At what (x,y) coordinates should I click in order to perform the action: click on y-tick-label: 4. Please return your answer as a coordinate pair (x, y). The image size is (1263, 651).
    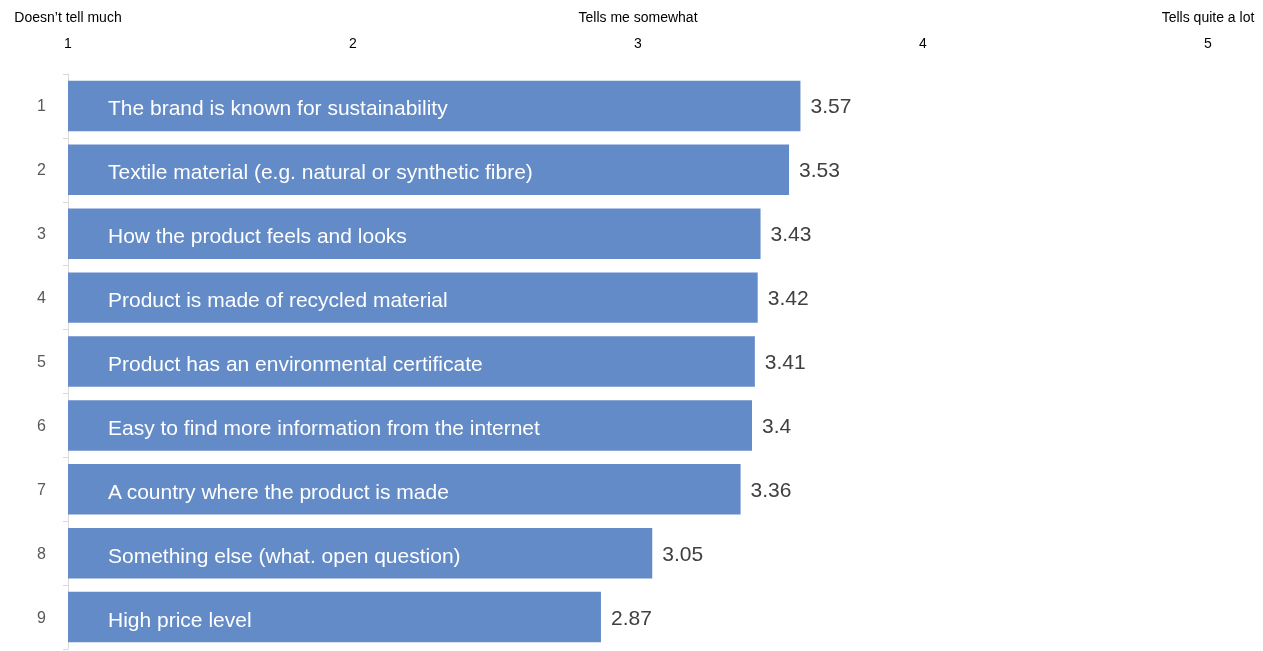
    Looking at the image, I should click on (42, 298).